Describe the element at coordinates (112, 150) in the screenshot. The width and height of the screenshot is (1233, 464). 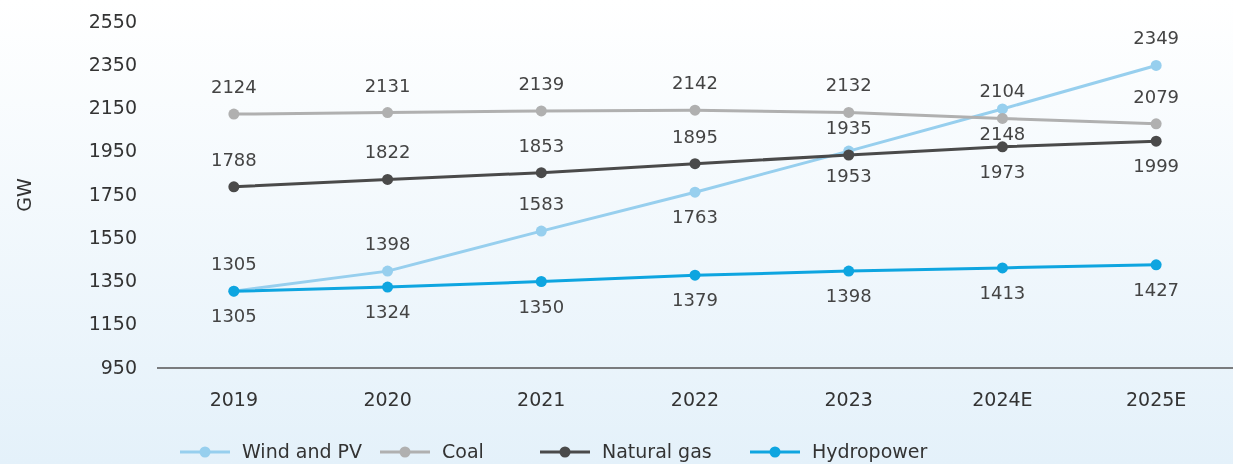
I see `y-tick-label: 1950` at that location.